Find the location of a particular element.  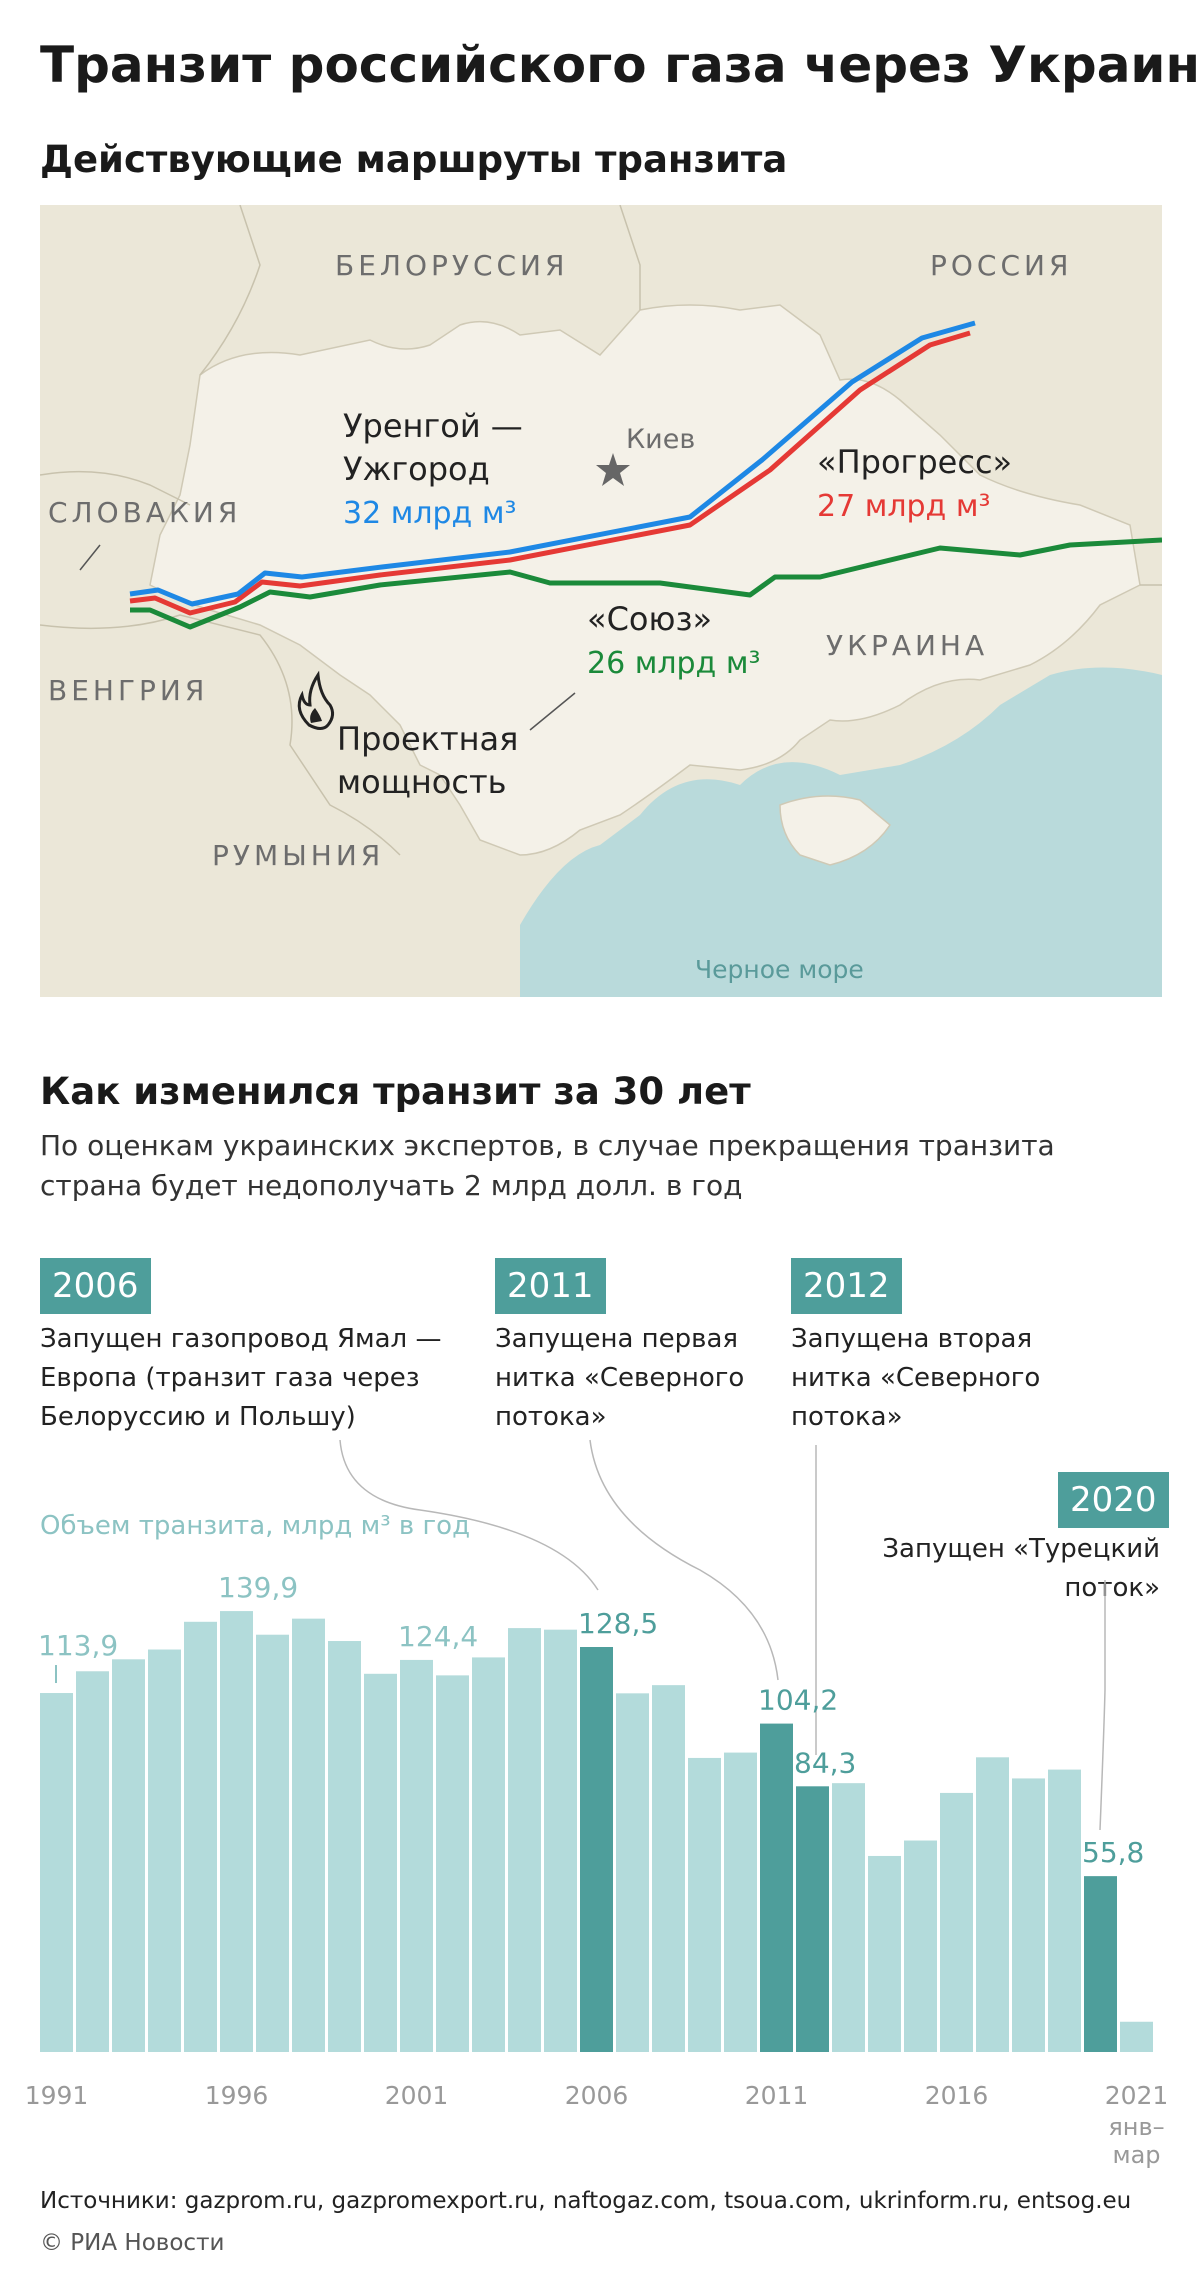

bar-1993 is located at coordinates (128, 1855).